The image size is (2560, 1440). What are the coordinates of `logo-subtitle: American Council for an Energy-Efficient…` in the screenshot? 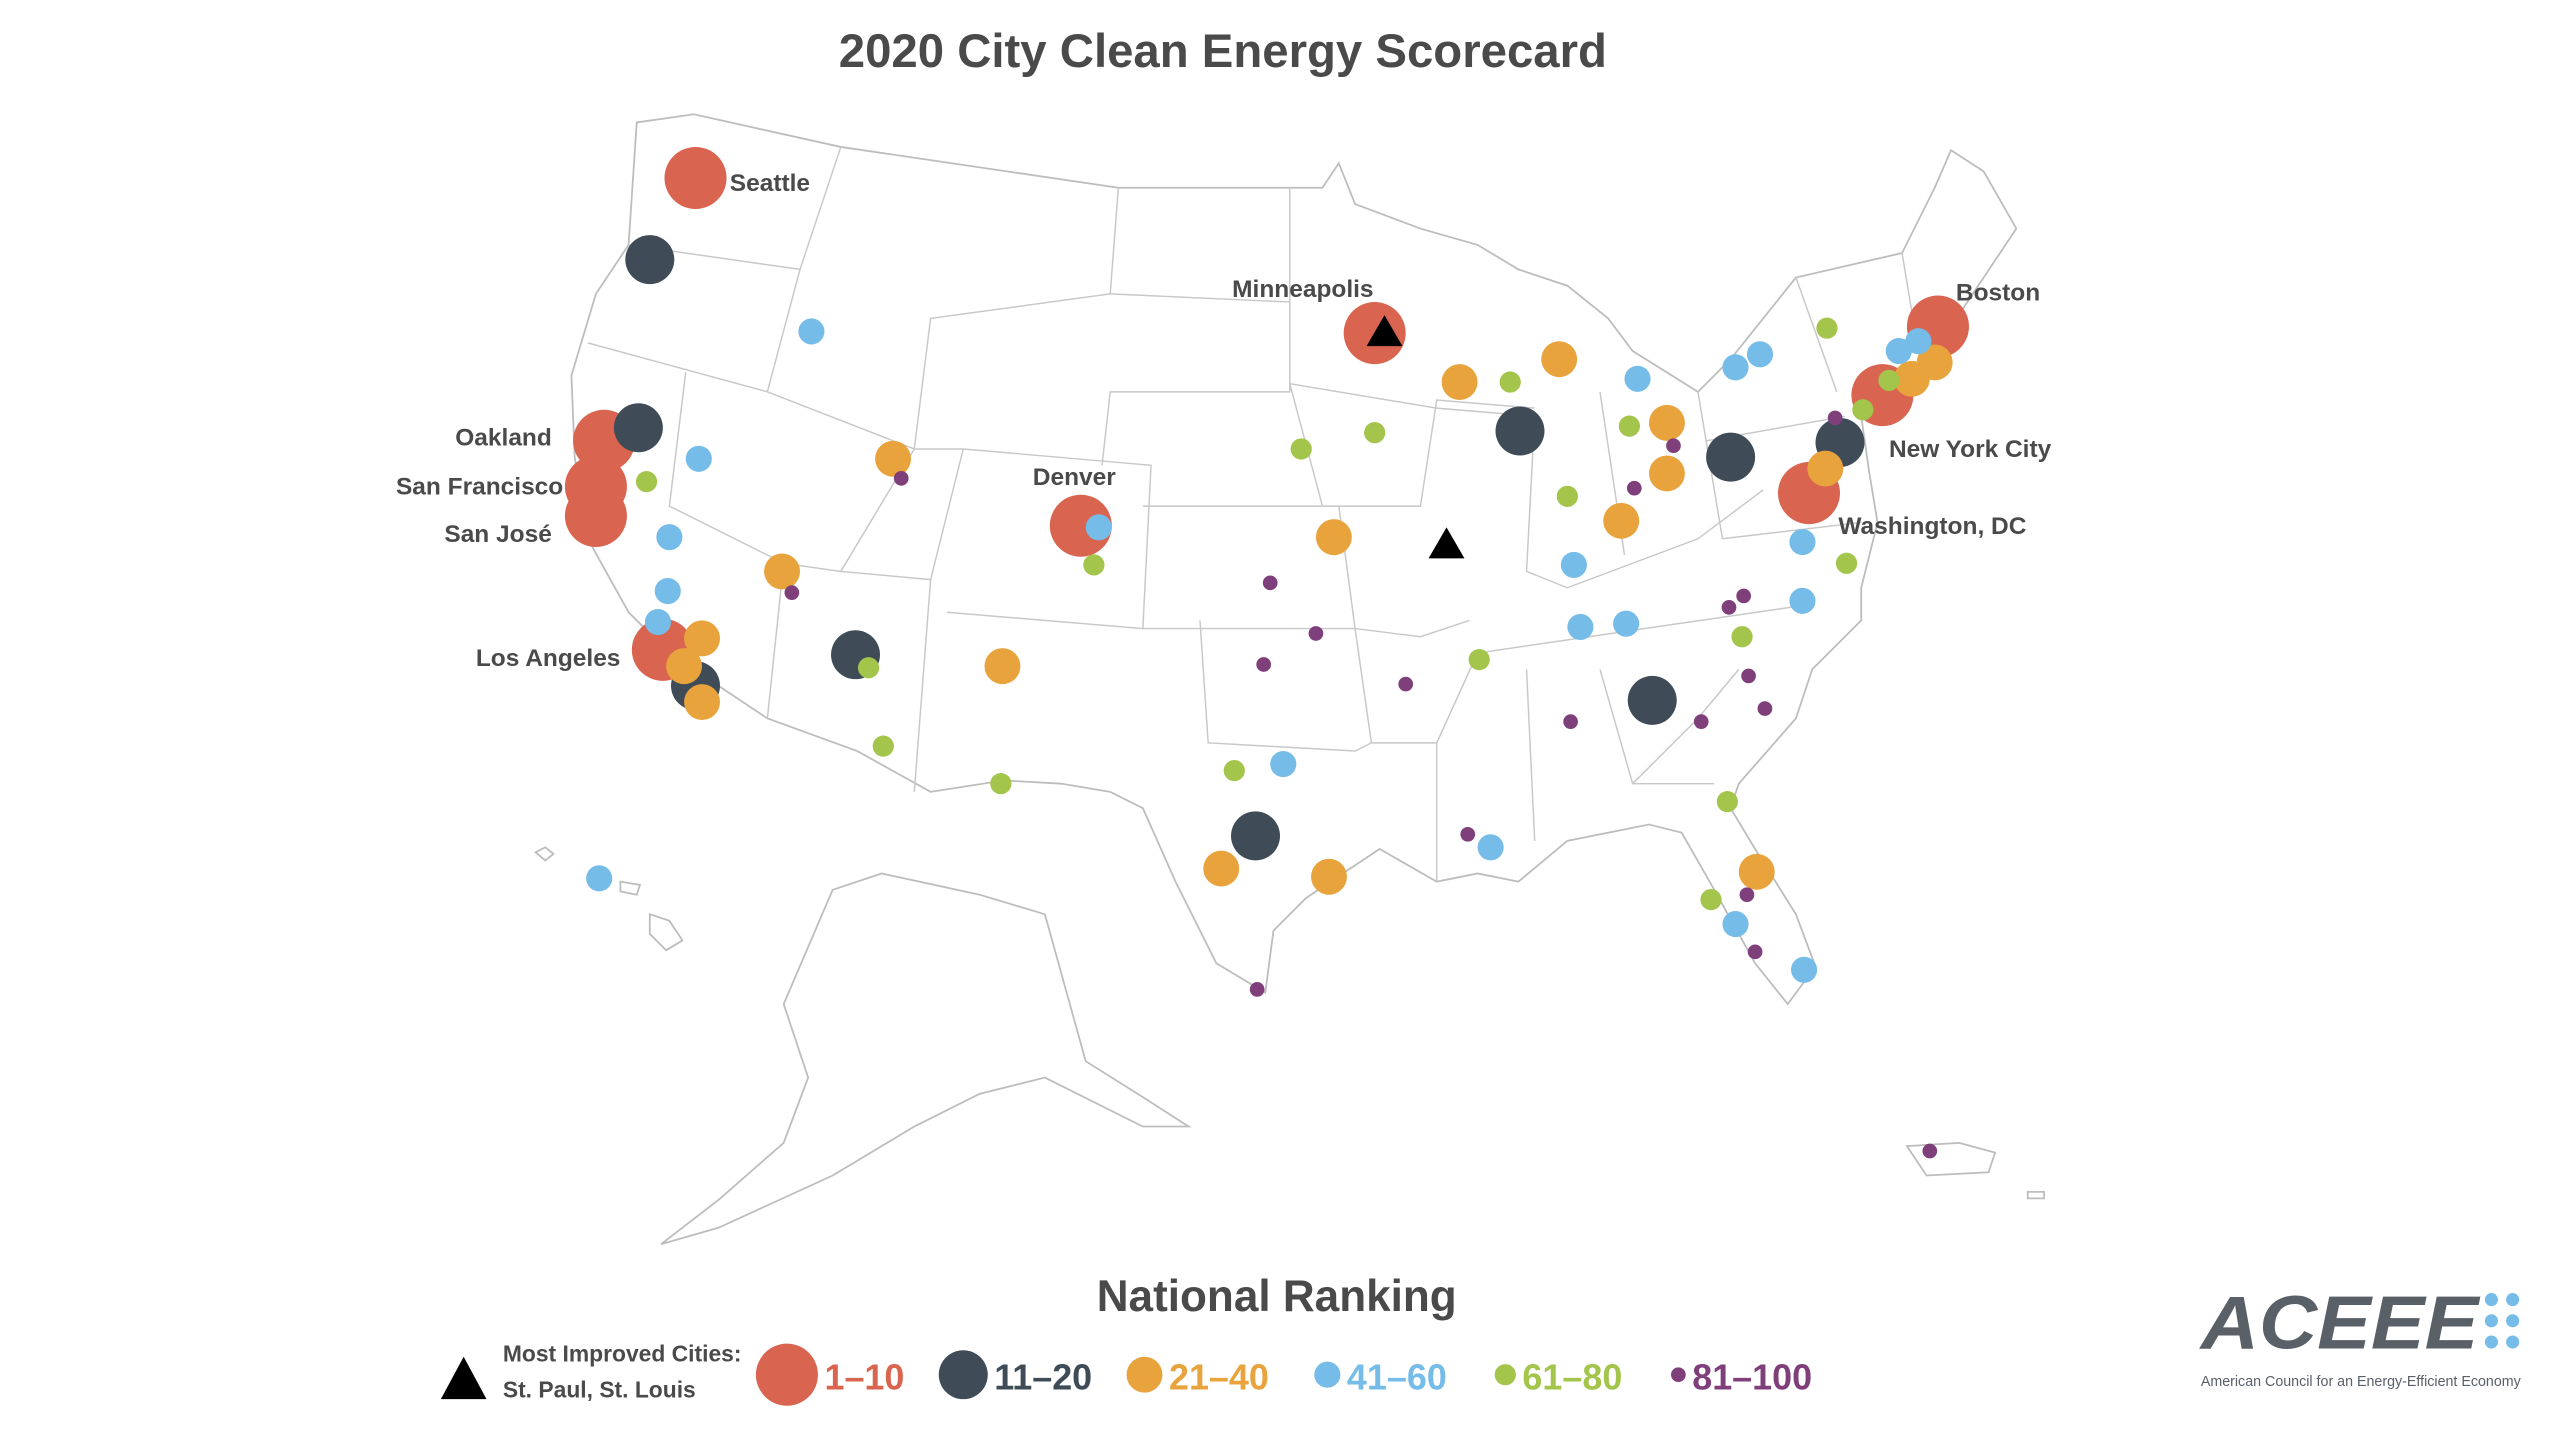 It's located at (2361, 1382).